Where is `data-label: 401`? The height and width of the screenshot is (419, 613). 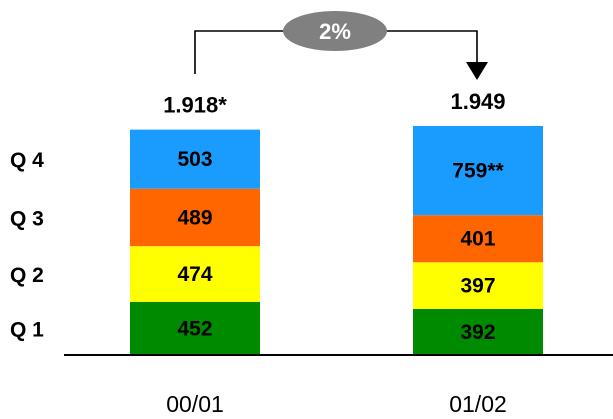
data-label: 401 is located at coordinates (477, 239).